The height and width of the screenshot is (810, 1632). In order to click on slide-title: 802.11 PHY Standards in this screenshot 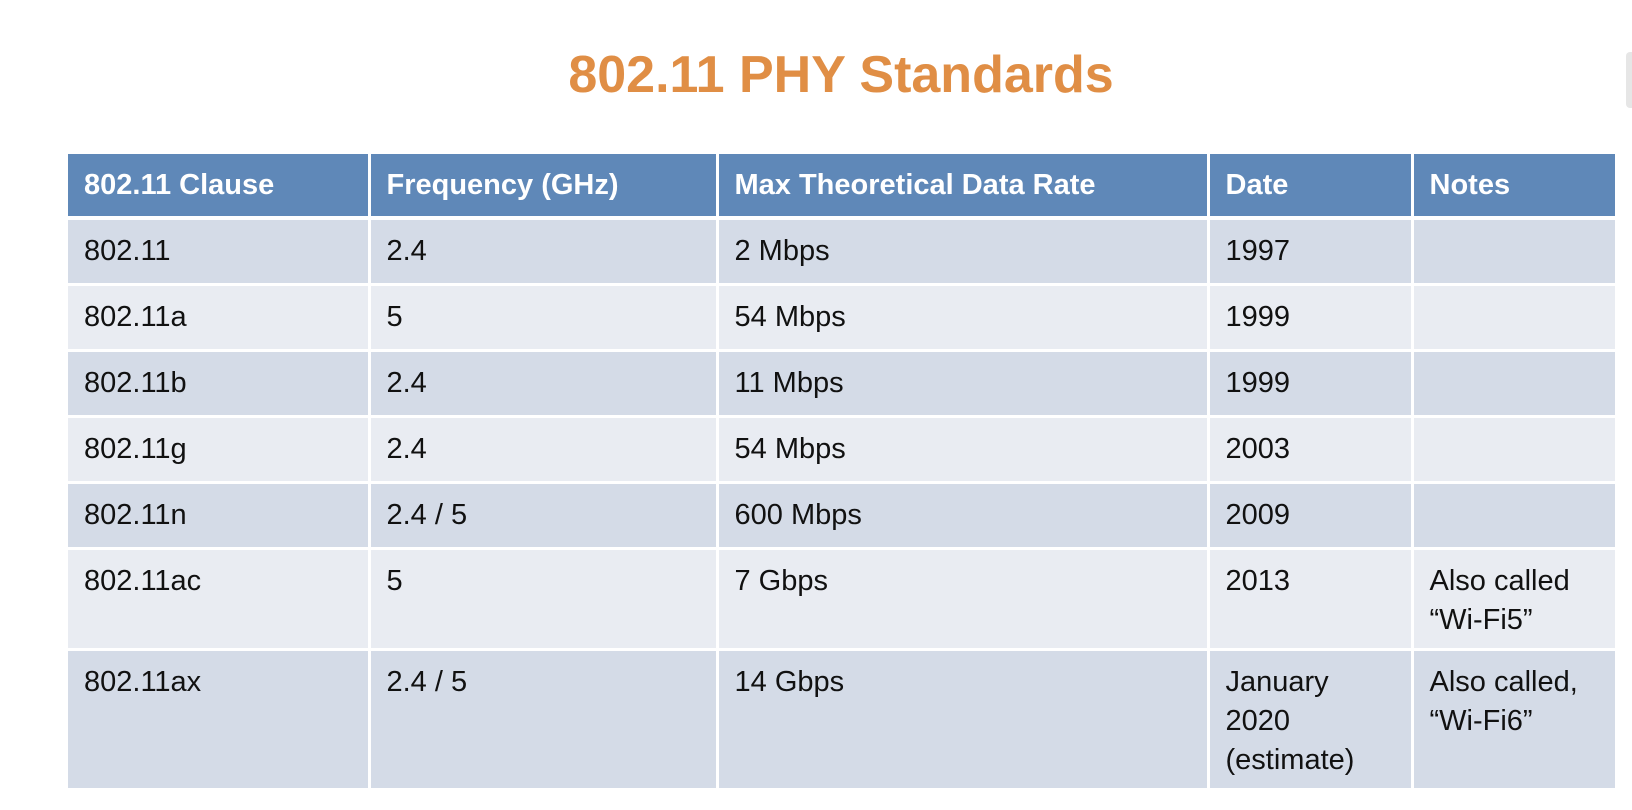, I will do `click(841, 75)`.